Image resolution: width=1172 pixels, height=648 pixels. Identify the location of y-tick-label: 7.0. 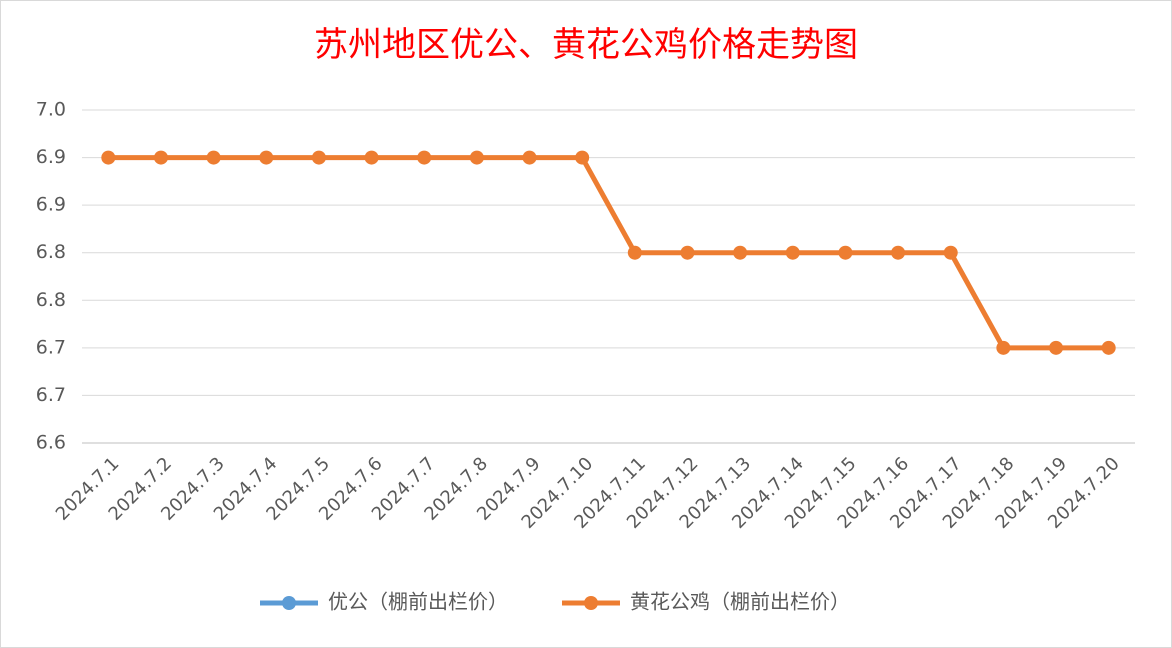
(51, 110).